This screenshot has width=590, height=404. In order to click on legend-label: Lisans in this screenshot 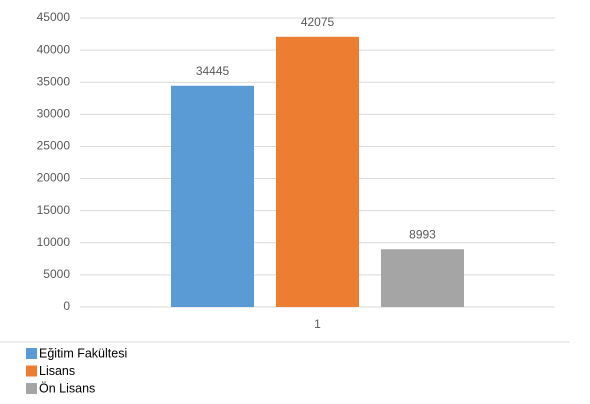, I will do `click(57, 371)`.